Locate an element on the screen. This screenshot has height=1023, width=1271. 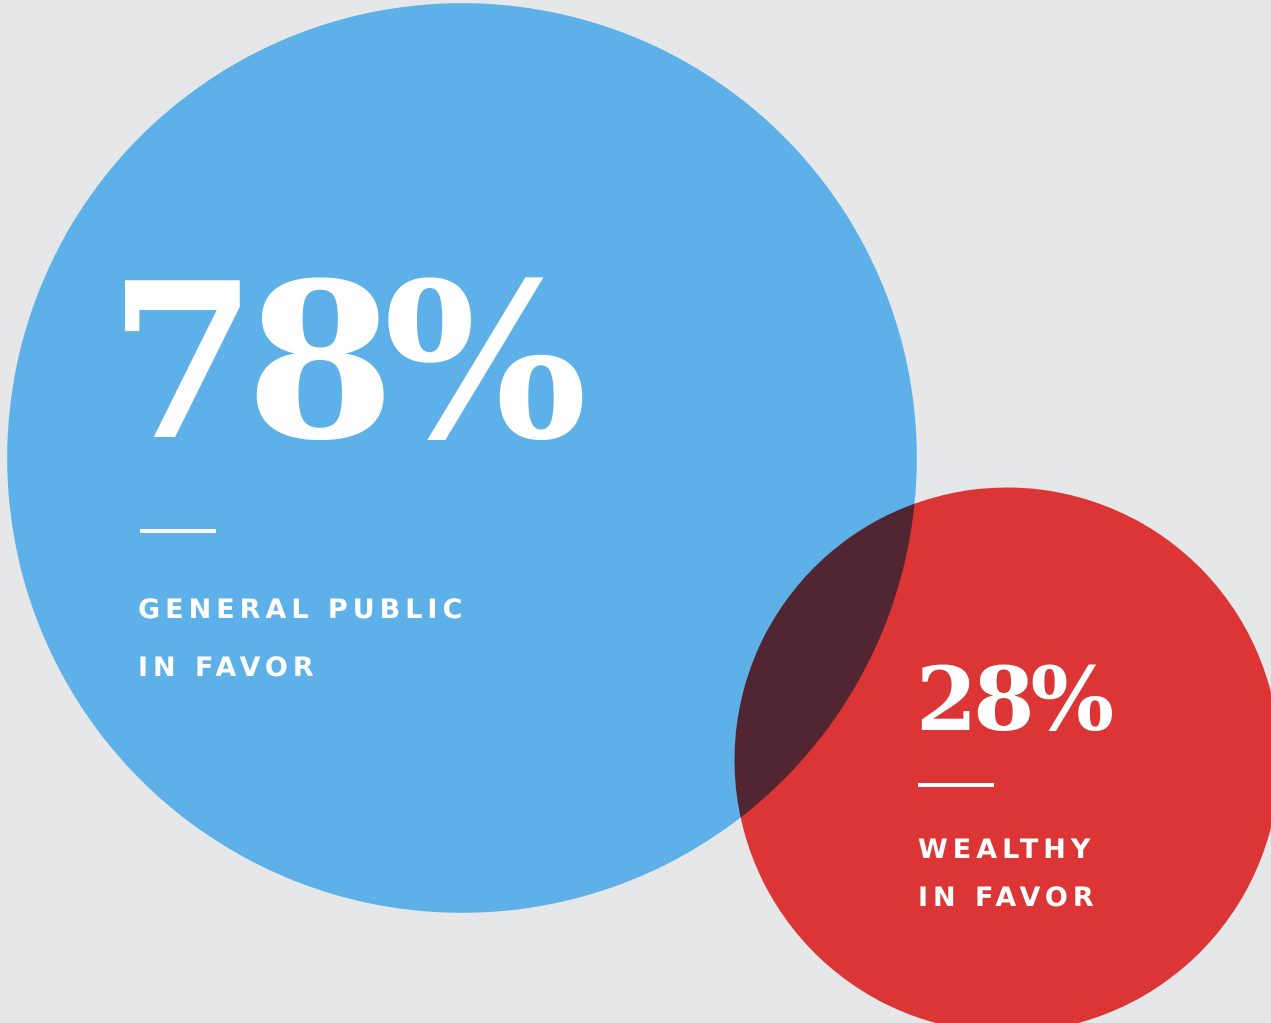
value-label: 28% is located at coordinates (1014, 699).